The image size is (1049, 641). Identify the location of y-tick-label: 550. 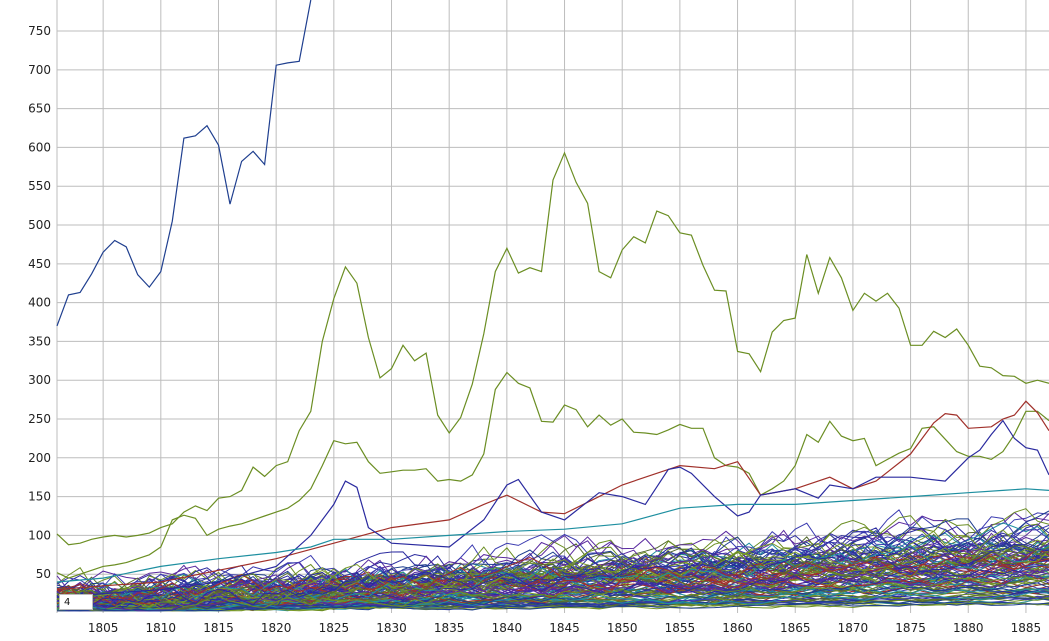
(39, 186).